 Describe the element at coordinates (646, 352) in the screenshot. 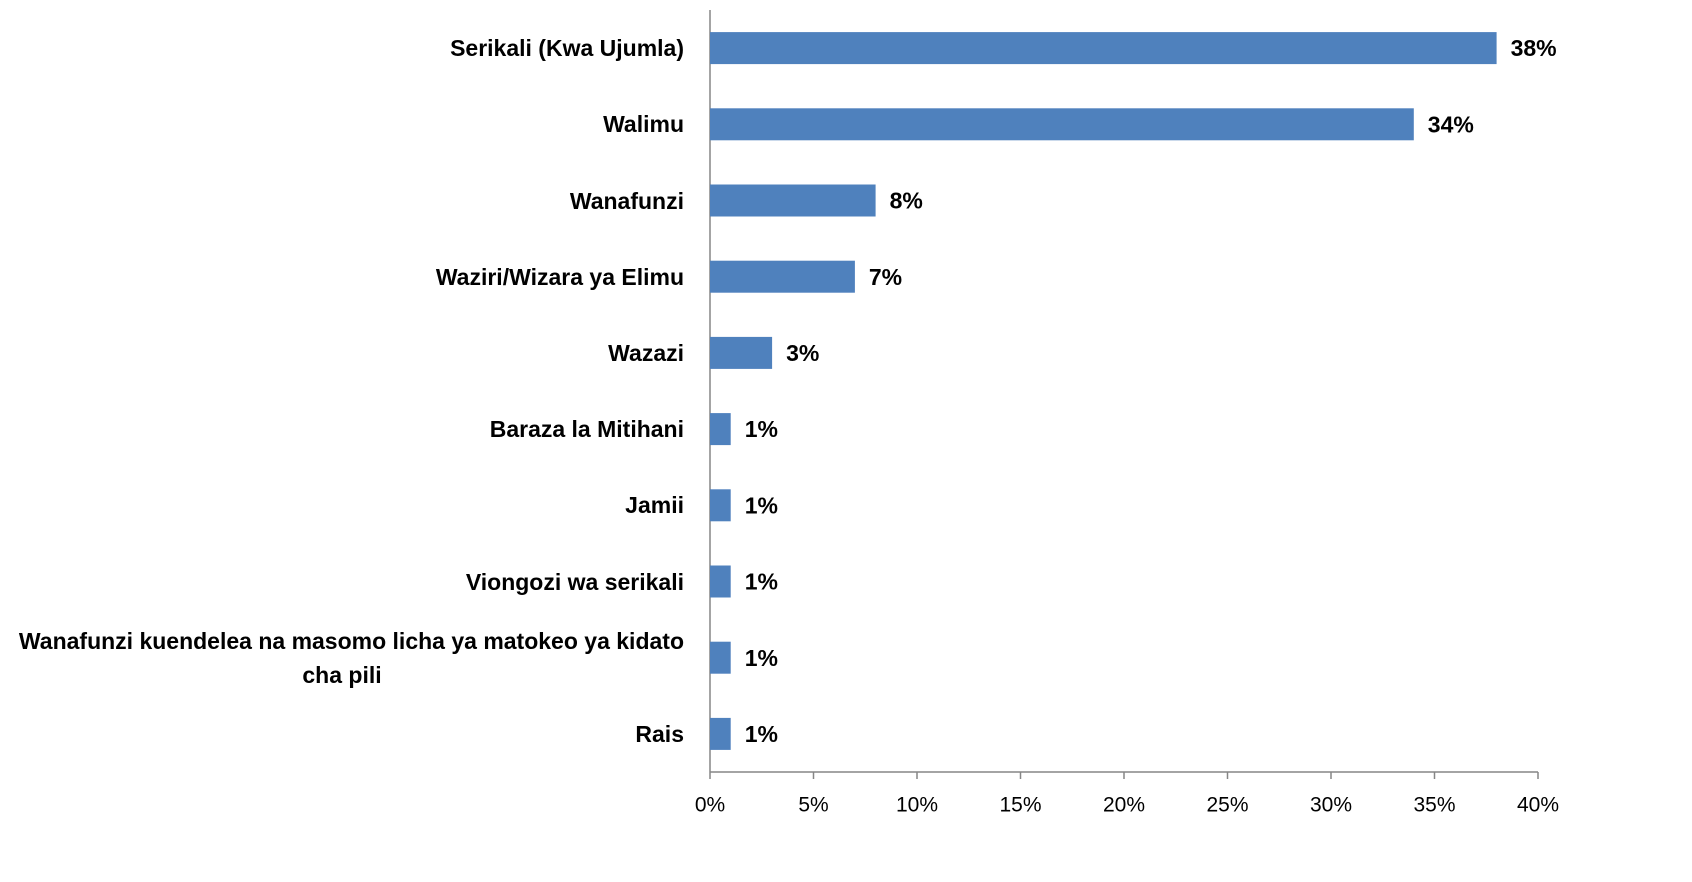

I see `y-tick-label: Wazazi` at that location.